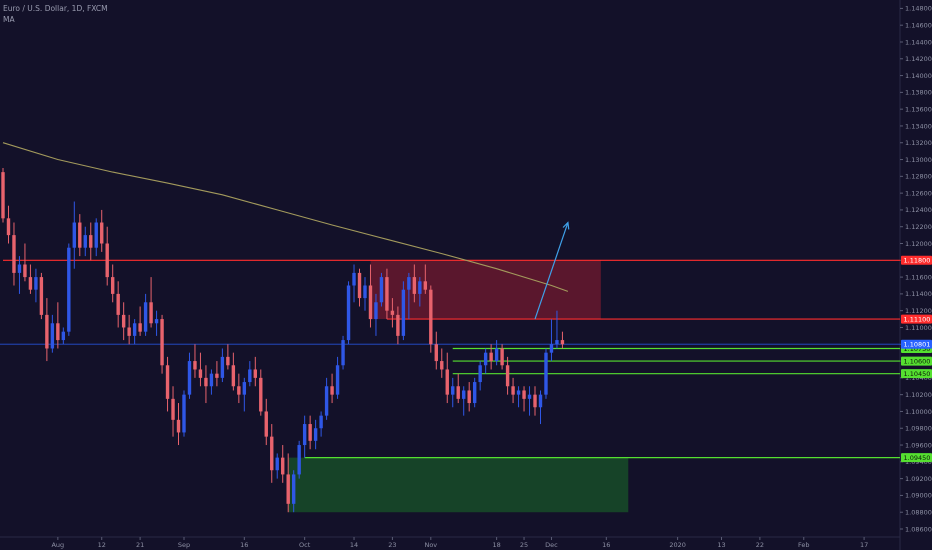  I want to click on price-tag-green: 1.10600, so click(917, 361).